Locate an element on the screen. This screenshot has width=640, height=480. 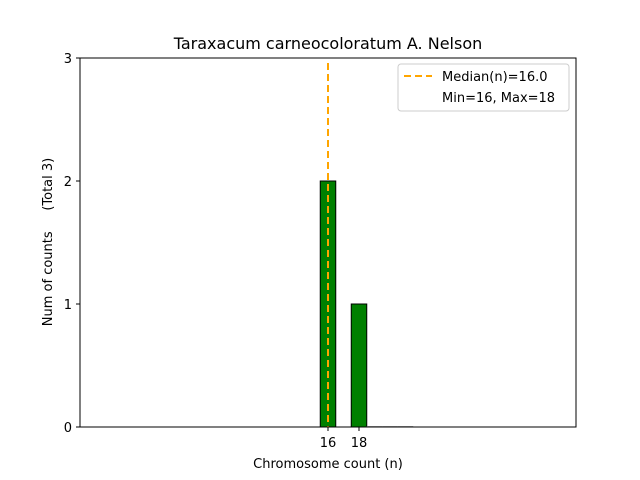
y-tick-label: 0 is located at coordinates (68, 428).